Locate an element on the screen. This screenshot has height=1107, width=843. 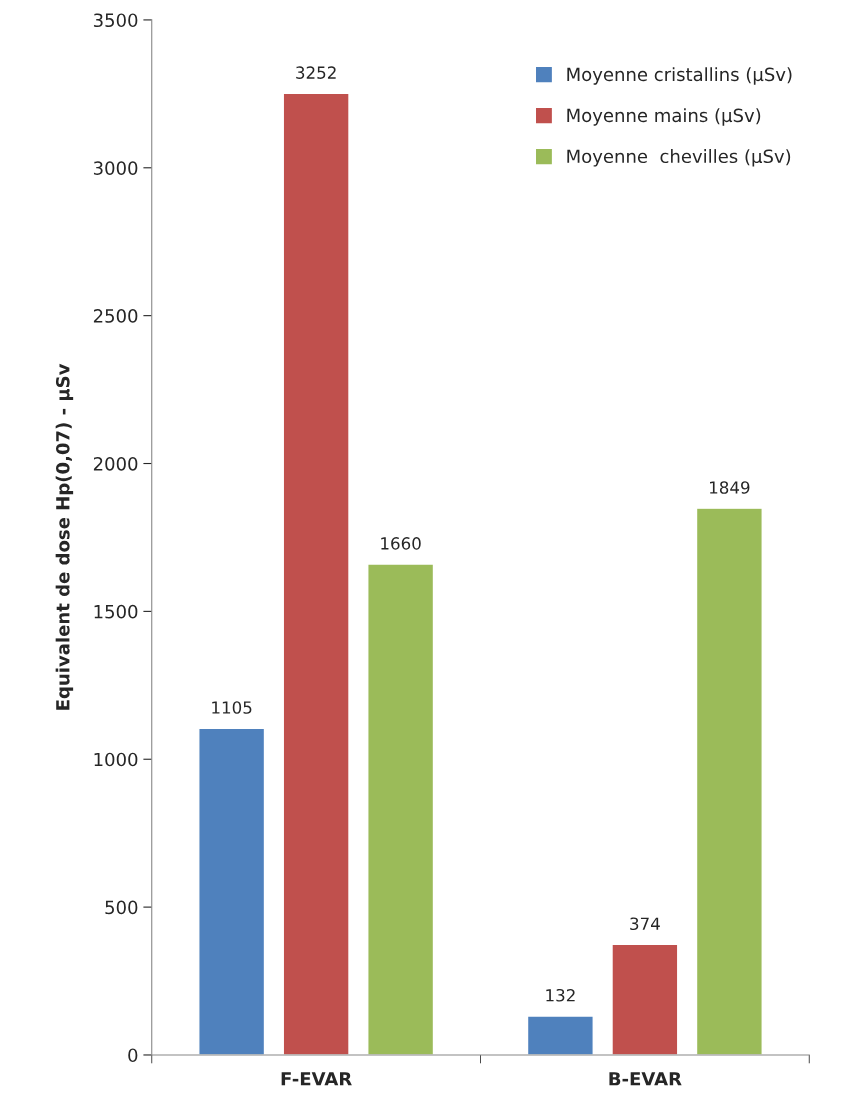
x-tick-label: F-EVAR is located at coordinates (316, 1079).